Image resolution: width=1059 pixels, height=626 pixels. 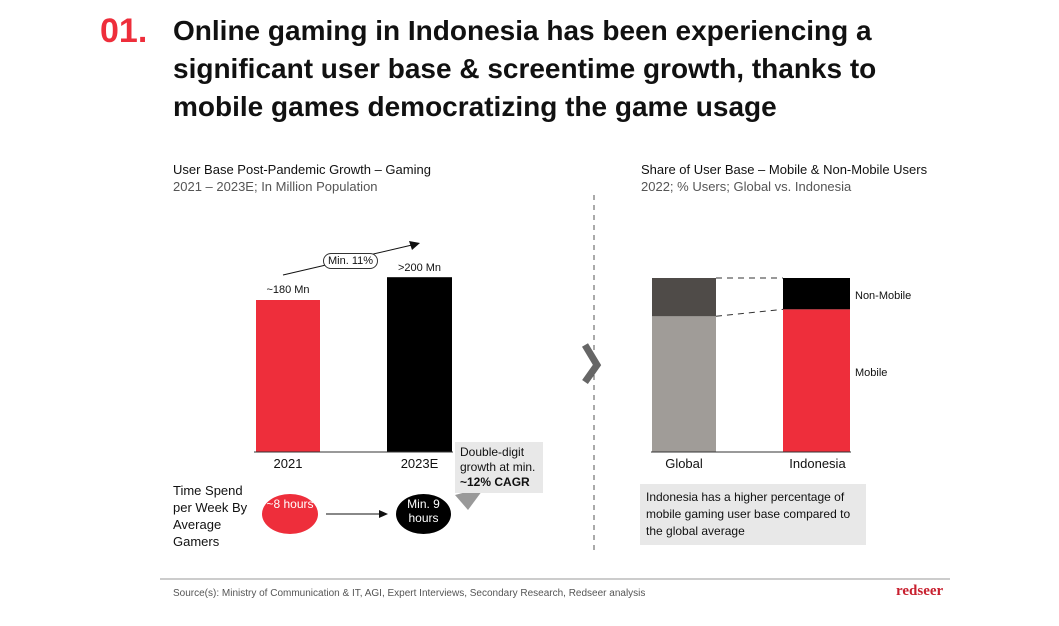 What do you see at coordinates (871, 373) in the screenshot?
I see `legend-mobile: Mobile` at bounding box center [871, 373].